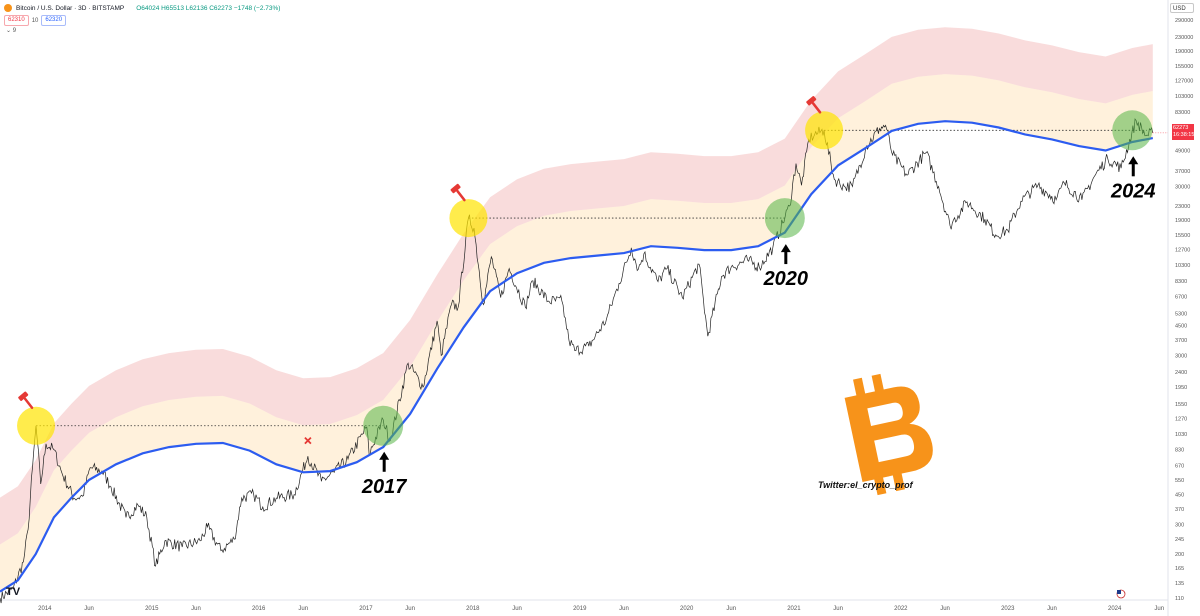  What do you see at coordinates (1179, 466) in the screenshot?
I see `y-tick-label: 670` at bounding box center [1179, 466].